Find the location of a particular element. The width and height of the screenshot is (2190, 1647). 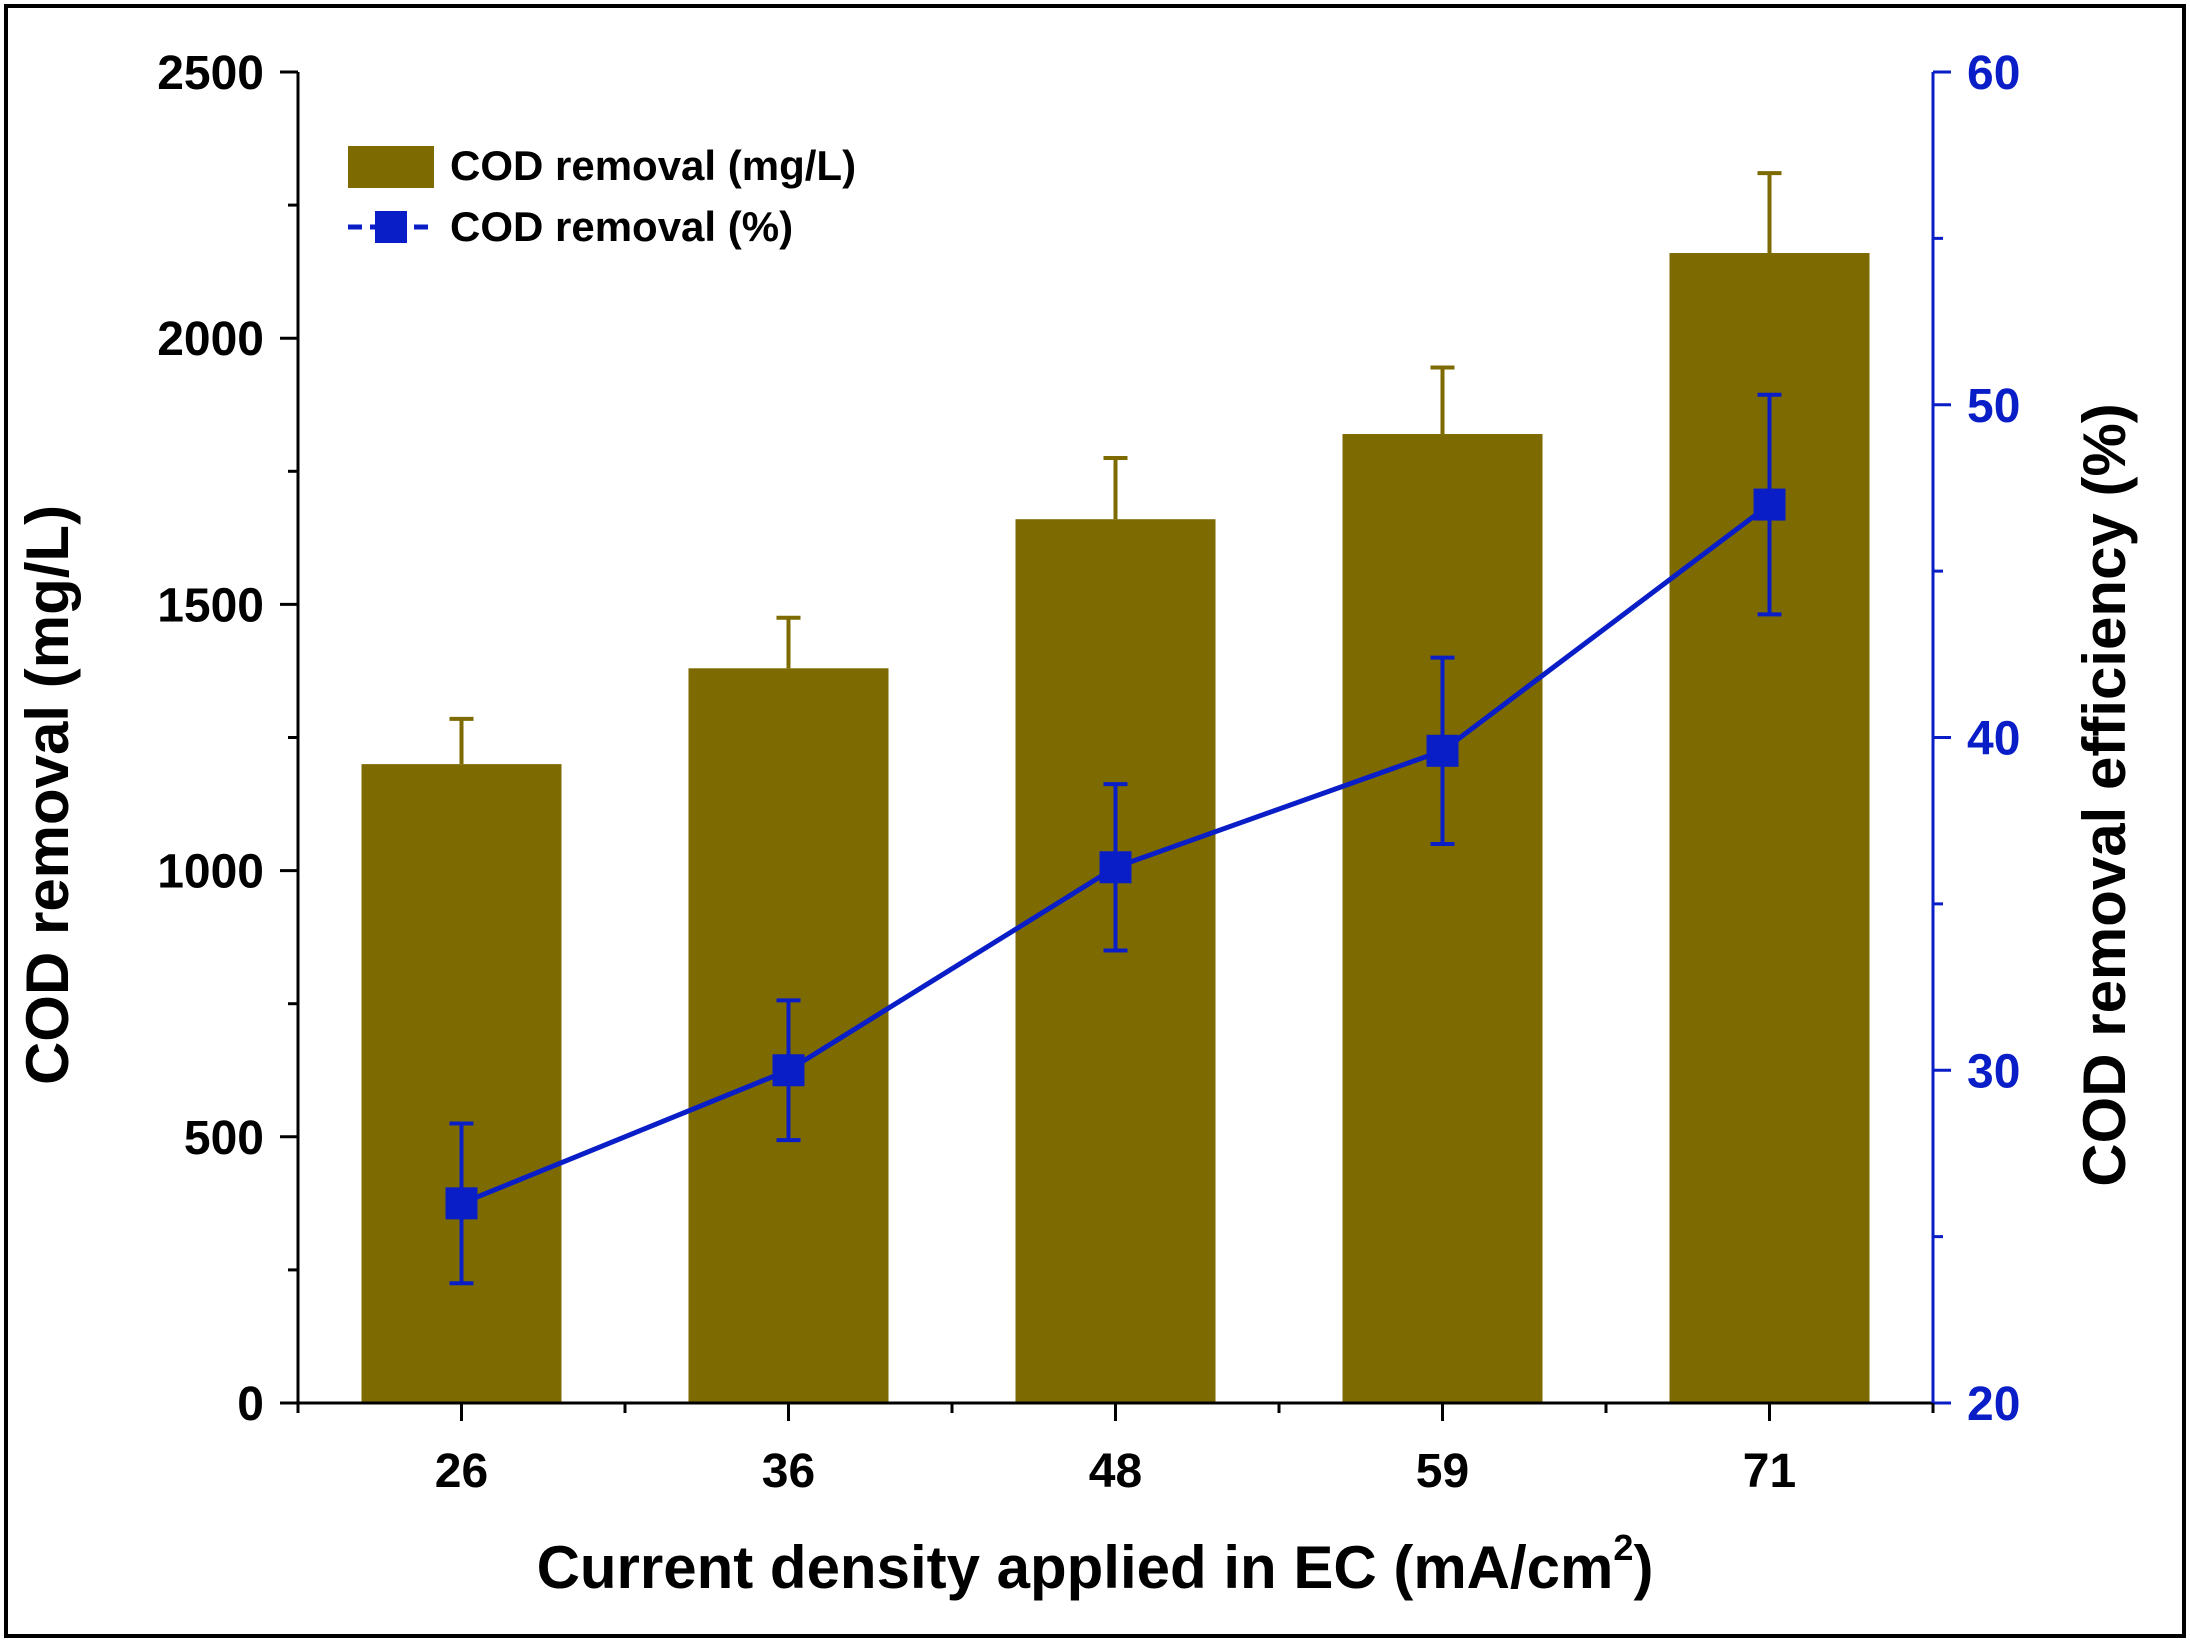

y-tick-label-2500: 2500 is located at coordinates (210, 73).